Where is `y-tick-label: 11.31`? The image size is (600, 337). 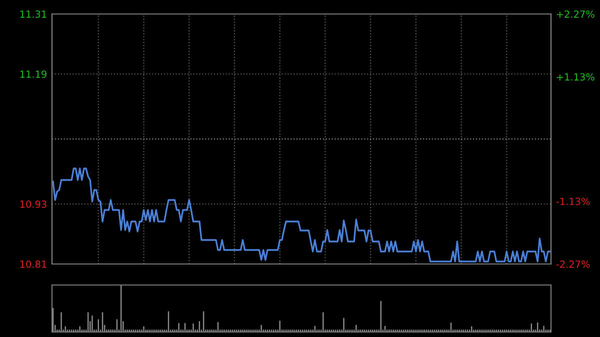 y-tick-label: 11.31 is located at coordinates (33, 14).